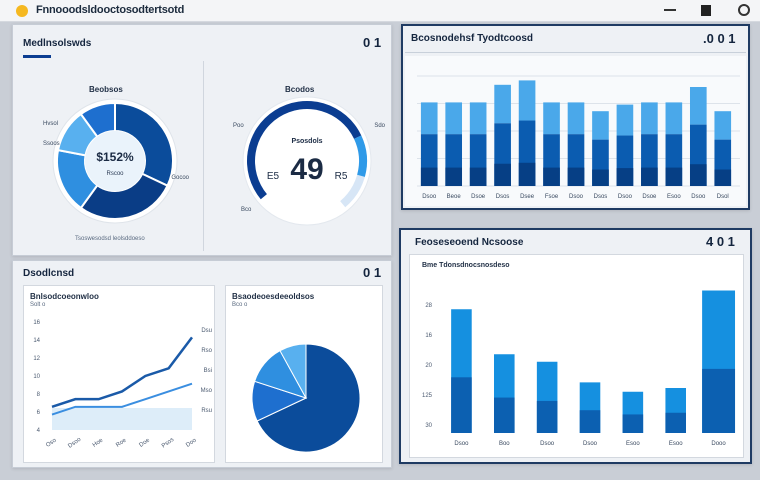  What do you see at coordinates (670, 10) in the screenshot?
I see `minimize-icon` at bounding box center [670, 10].